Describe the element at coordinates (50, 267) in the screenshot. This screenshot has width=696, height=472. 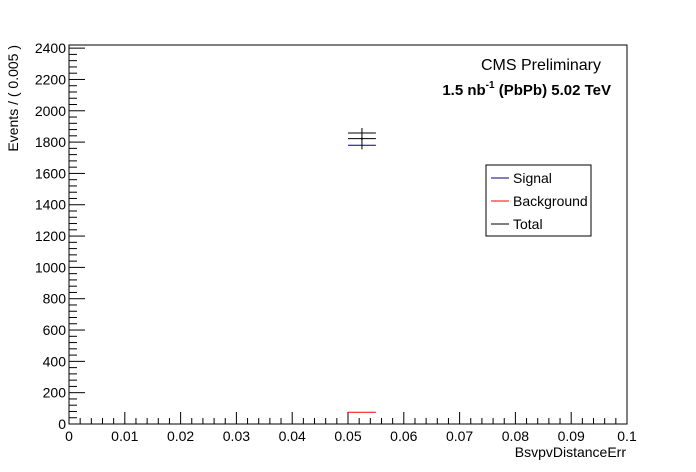
I see `y-tick-label: 1000` at that location.